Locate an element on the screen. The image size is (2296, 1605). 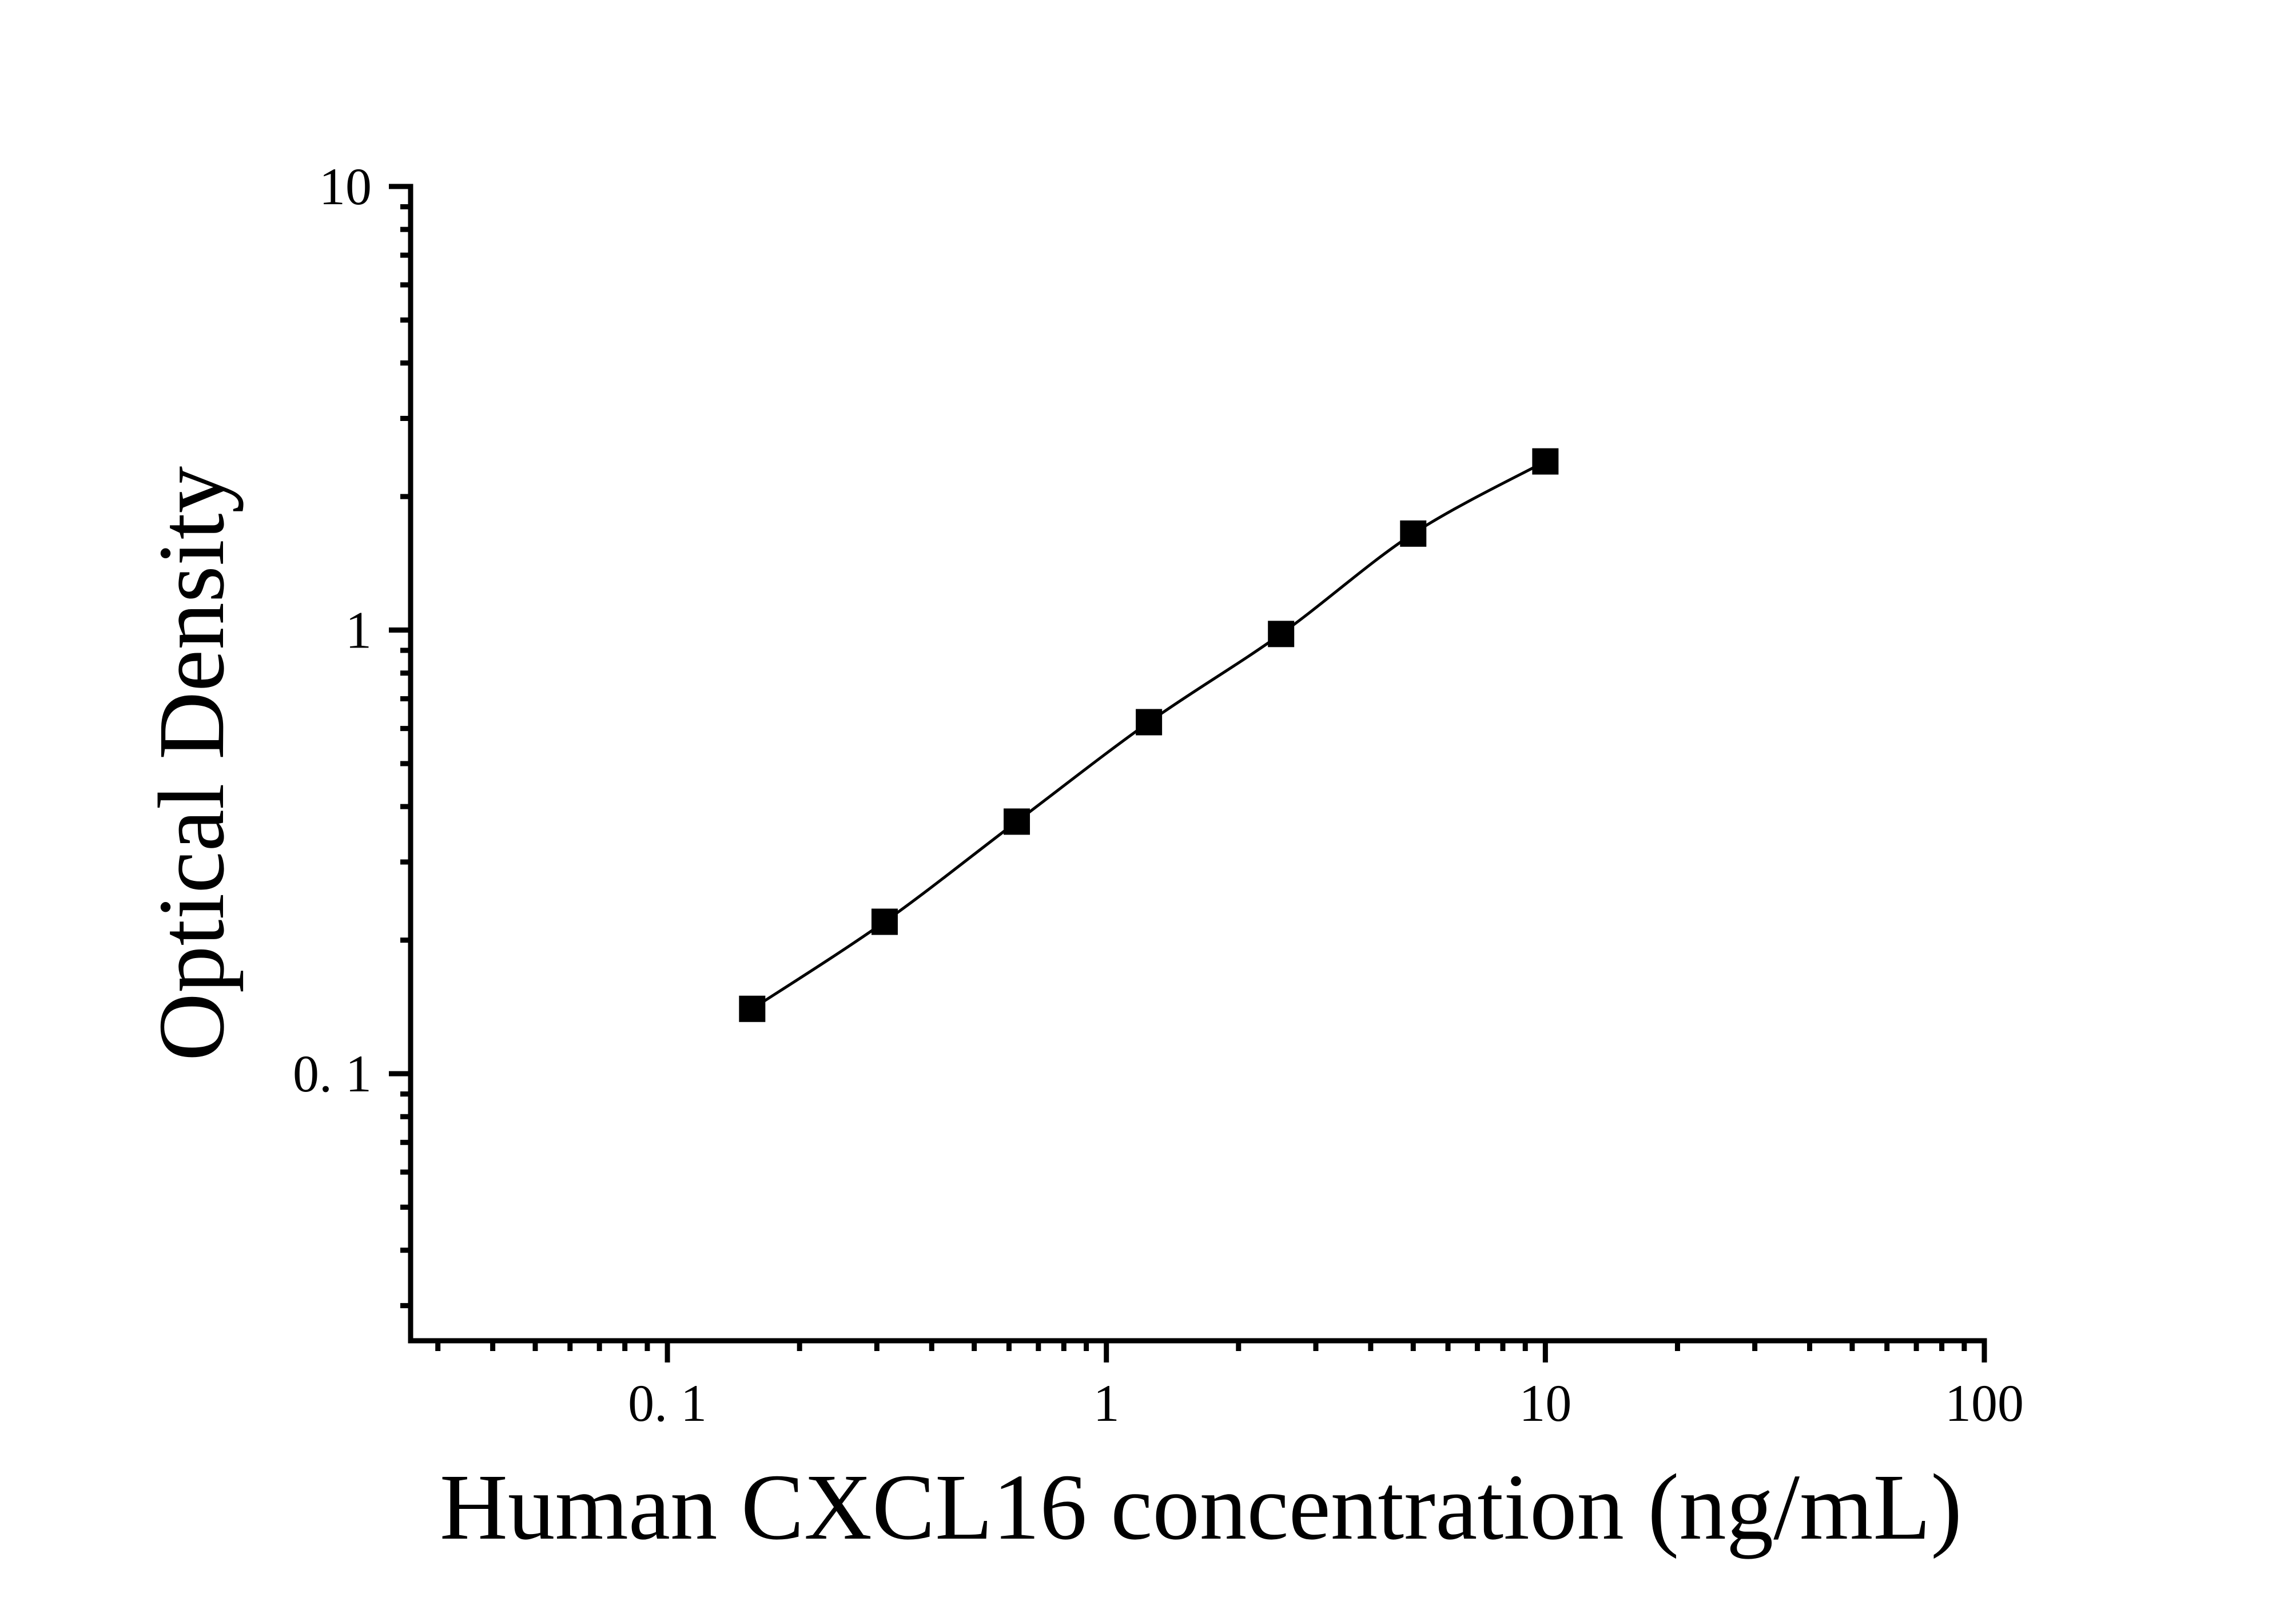
y-axis-tick-label: 1 is located at coordinates (359, 630).